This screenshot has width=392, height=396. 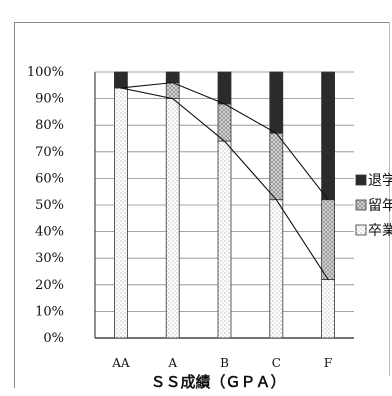 I want to click on x-axis-categories: AA A B C F, so click(x=221, y=363).